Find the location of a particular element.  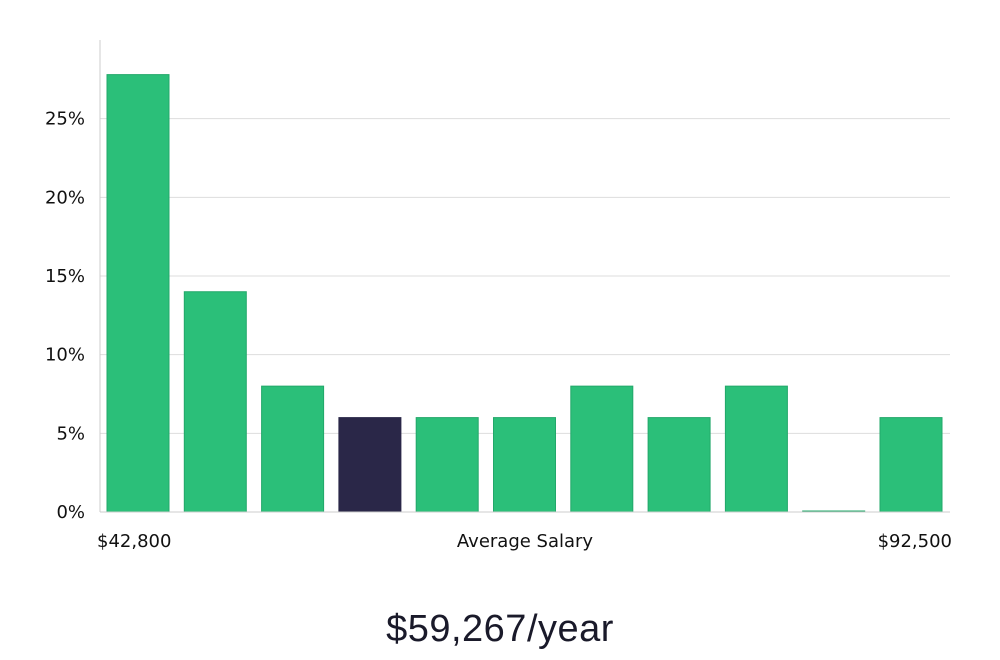

x-min-label: $42,800 is located at coordinates (134, 541).